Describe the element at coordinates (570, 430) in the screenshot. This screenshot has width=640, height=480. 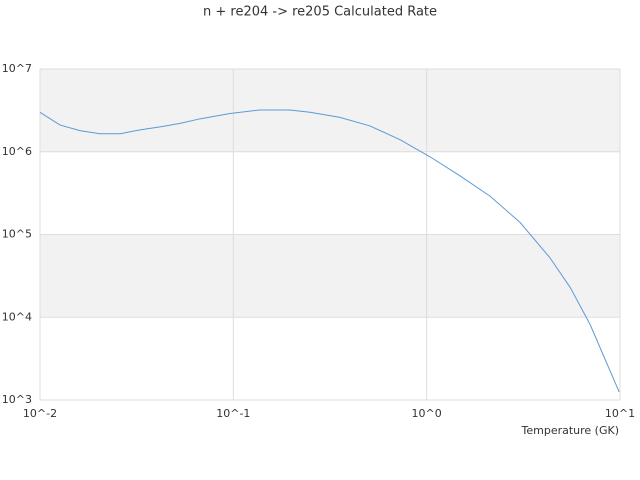
I see `x-axis-title: Temperature (GK)` at that location.